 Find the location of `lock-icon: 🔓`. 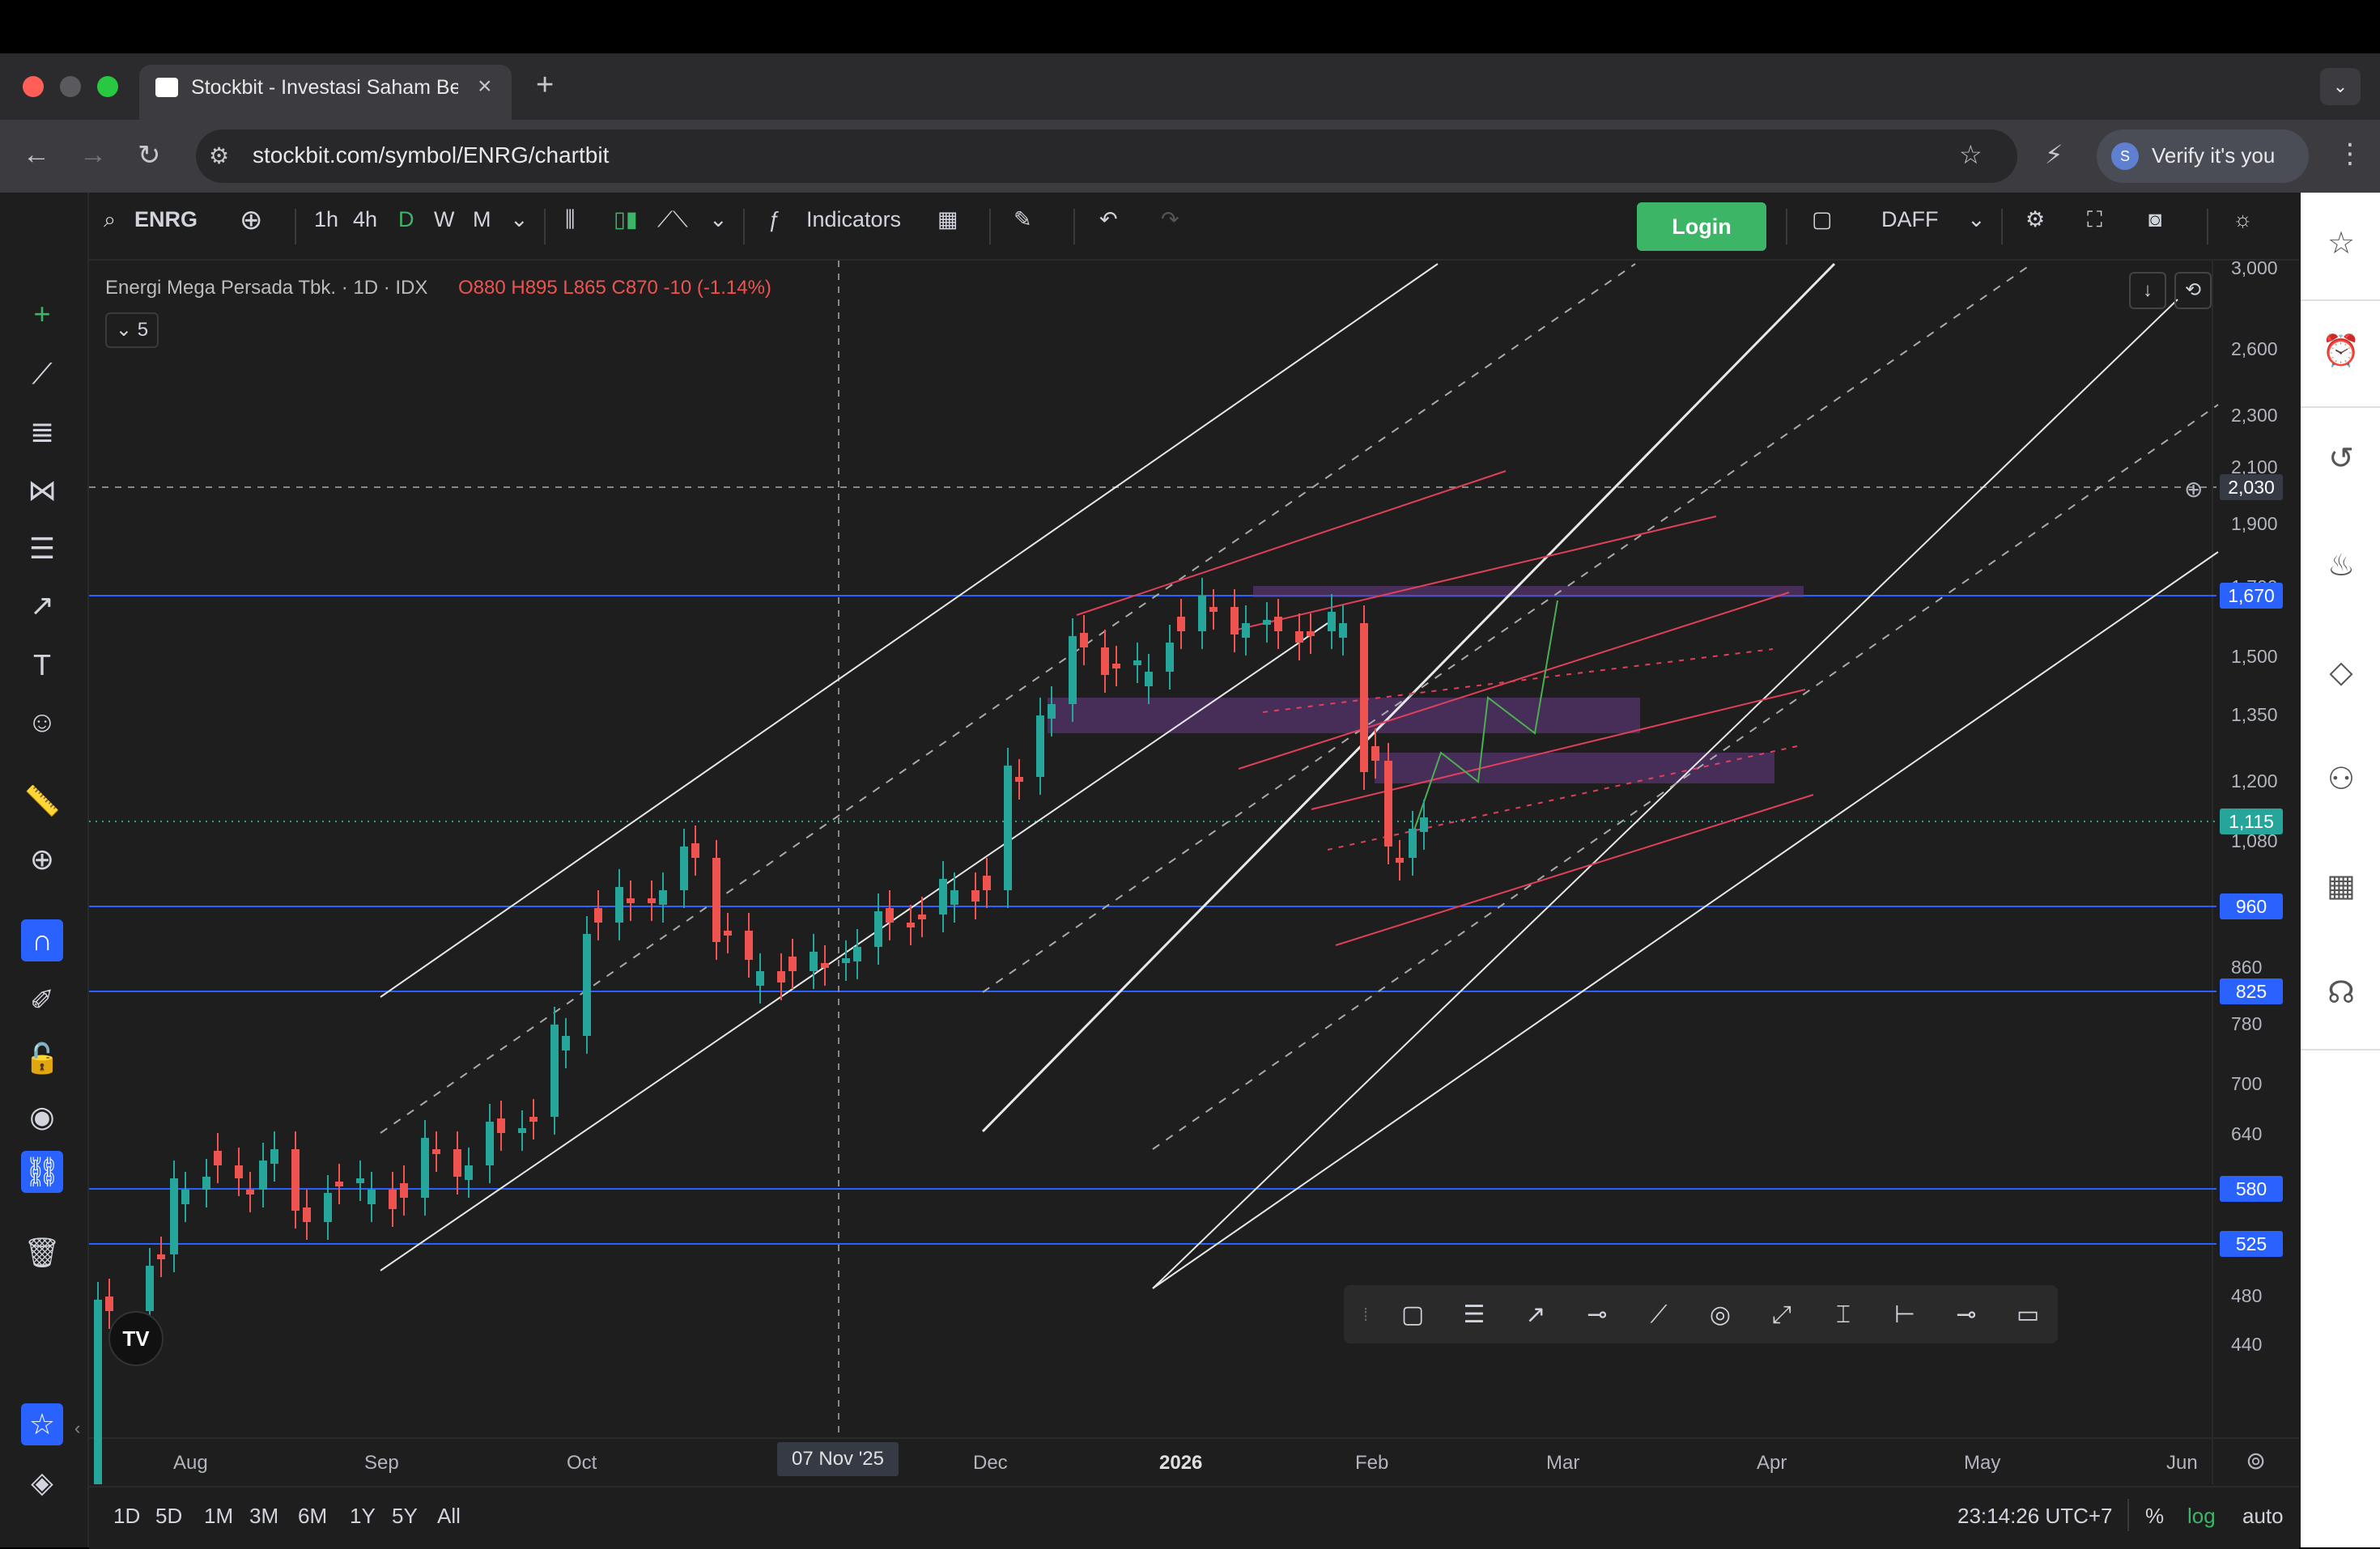

lock-icon: 🔓 is located at coordinates (42, 1058).